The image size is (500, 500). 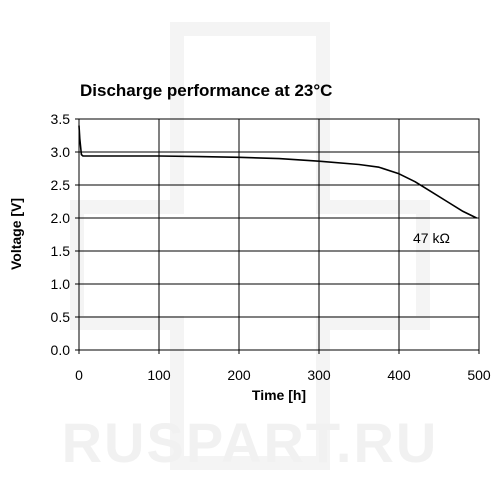 What do you see at coordinates (61, 185) in the screenshot?
I see `y-tick-label: 2.5` at bounding box center [61, 185].